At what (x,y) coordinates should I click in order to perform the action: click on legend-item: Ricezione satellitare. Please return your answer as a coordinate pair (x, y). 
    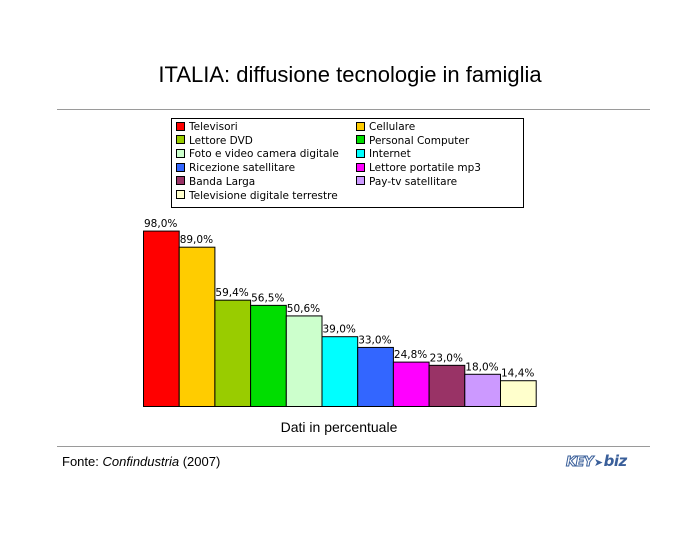
    Looking at the image, I should click on (235, 169).